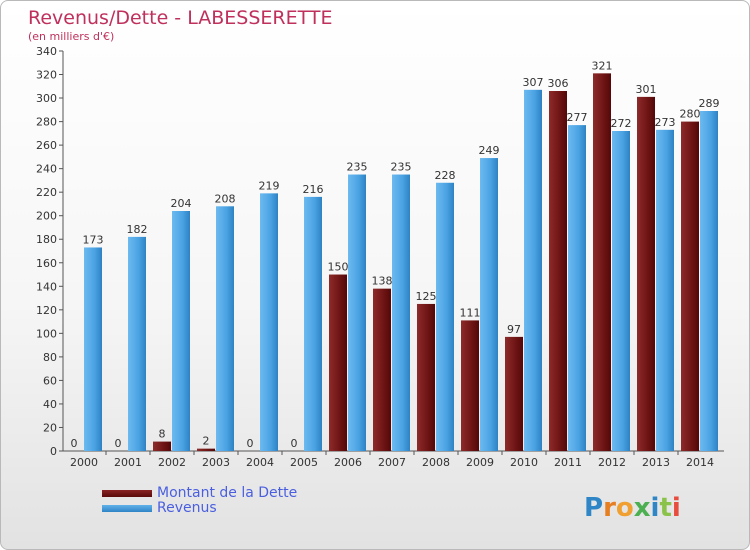 The height and width of the screenshot is (550, 750). I want to click on bar-dette-value-label: 301, so click(646, 89).